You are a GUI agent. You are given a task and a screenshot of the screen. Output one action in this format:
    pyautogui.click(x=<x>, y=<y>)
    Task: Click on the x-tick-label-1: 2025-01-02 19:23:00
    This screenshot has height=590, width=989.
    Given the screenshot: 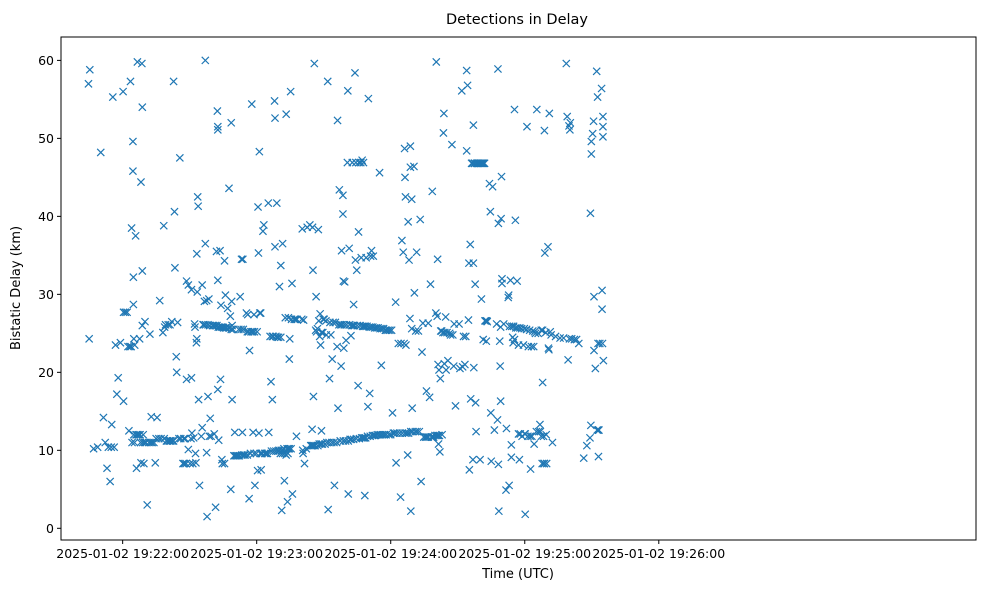 What is the action you would take?
    pyautogui.click(x=256, y=553)
    